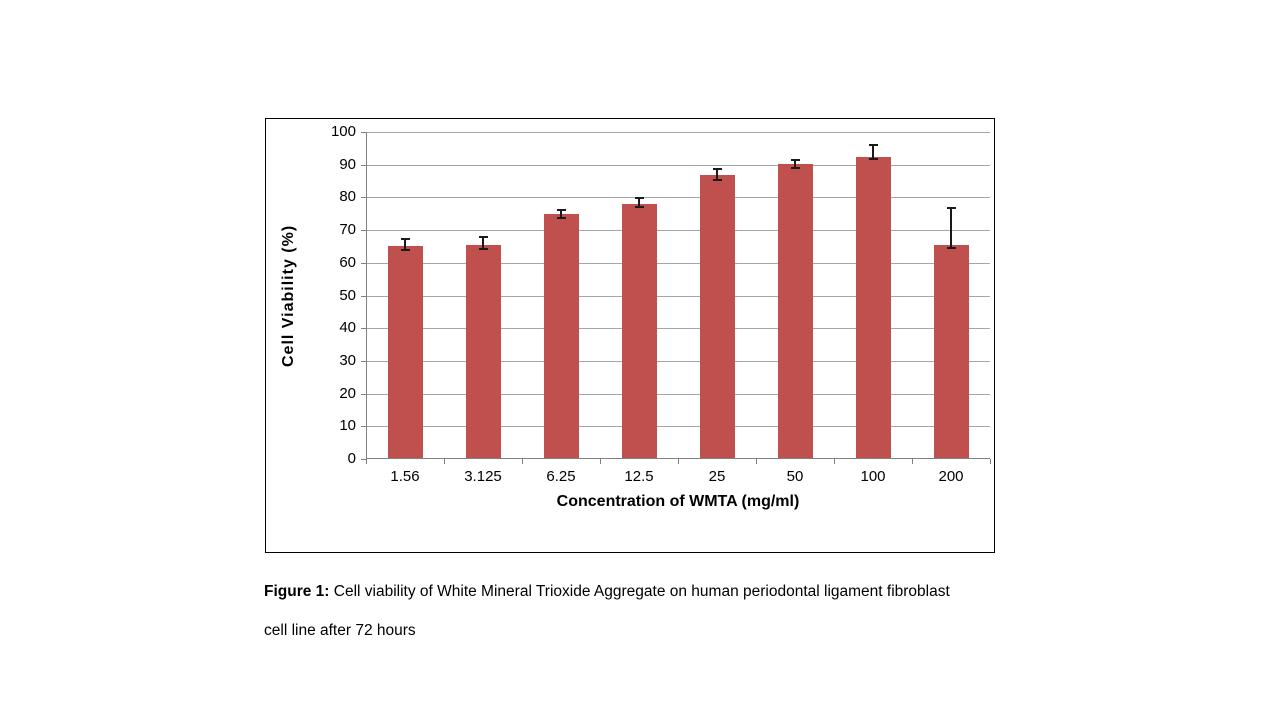 The image size is (1280, 720). I want to click on y-tick-label-80: 80, so click(347, 197).